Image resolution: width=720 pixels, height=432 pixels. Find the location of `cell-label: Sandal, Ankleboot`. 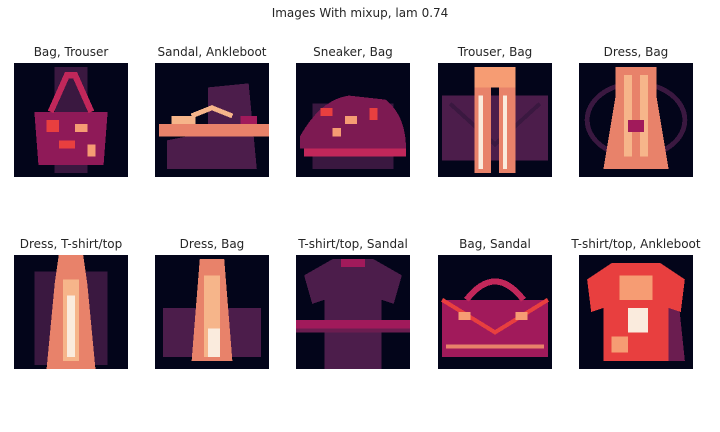

cell-label: Sandal, Ankleboot is located at coordinates (212, 52).